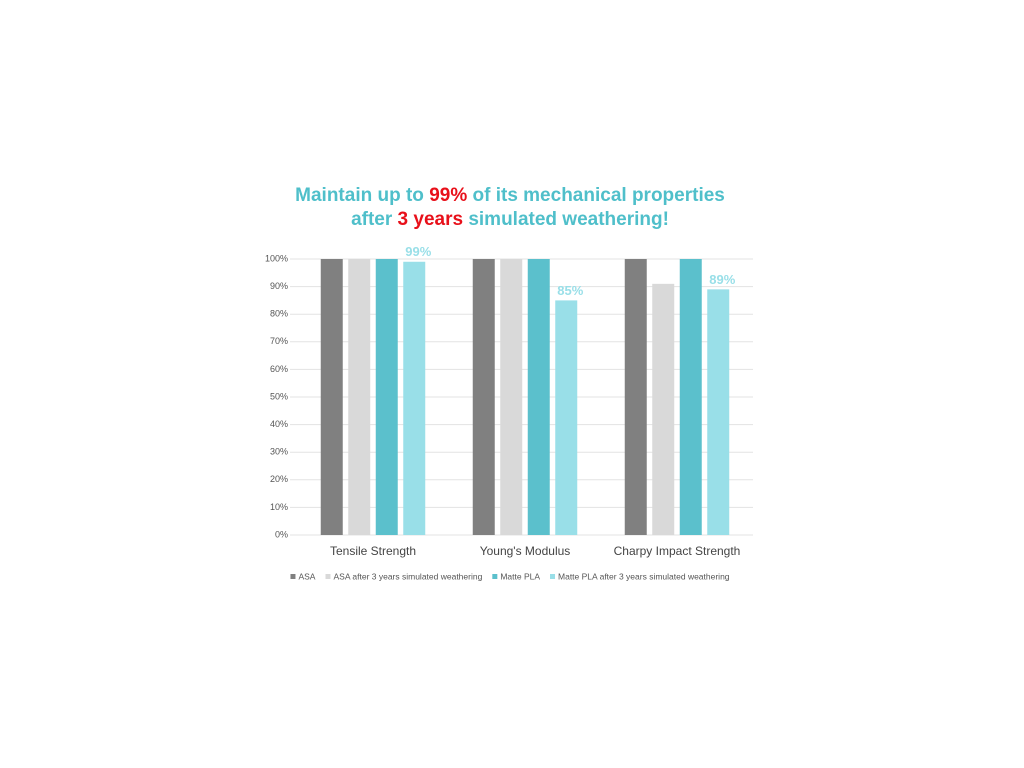  What do you see at coordinates (281, 534) in the screenshot?
I see `y-tick-label: 0%` at bounding box center [281, 534].